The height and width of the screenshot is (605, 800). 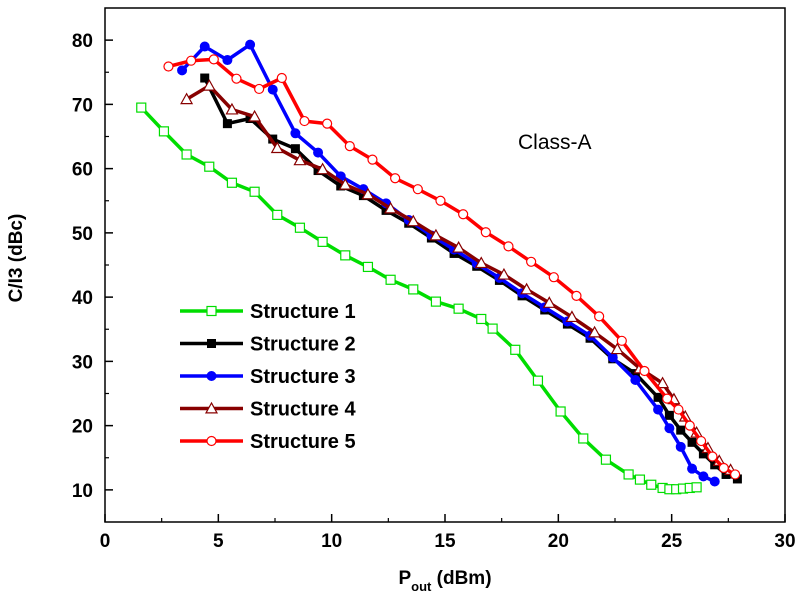 I want to click on x-tick-label: 25, so click(x=672, y=541).